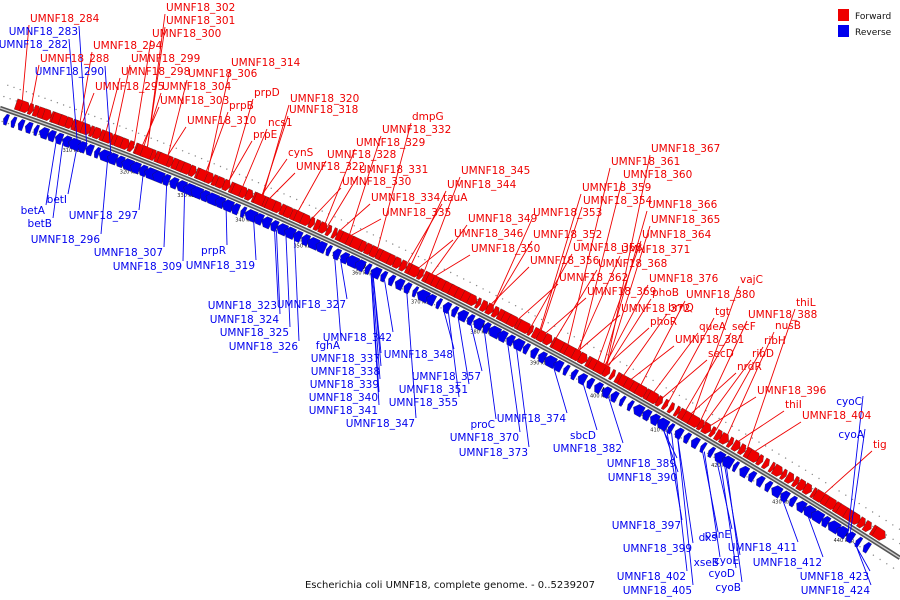 The width and height of the screenshot is (900, 600). Describe the element at coordinates (343, 398) in the screenshot. I see `gene-label: UMNF18_340` at that location.